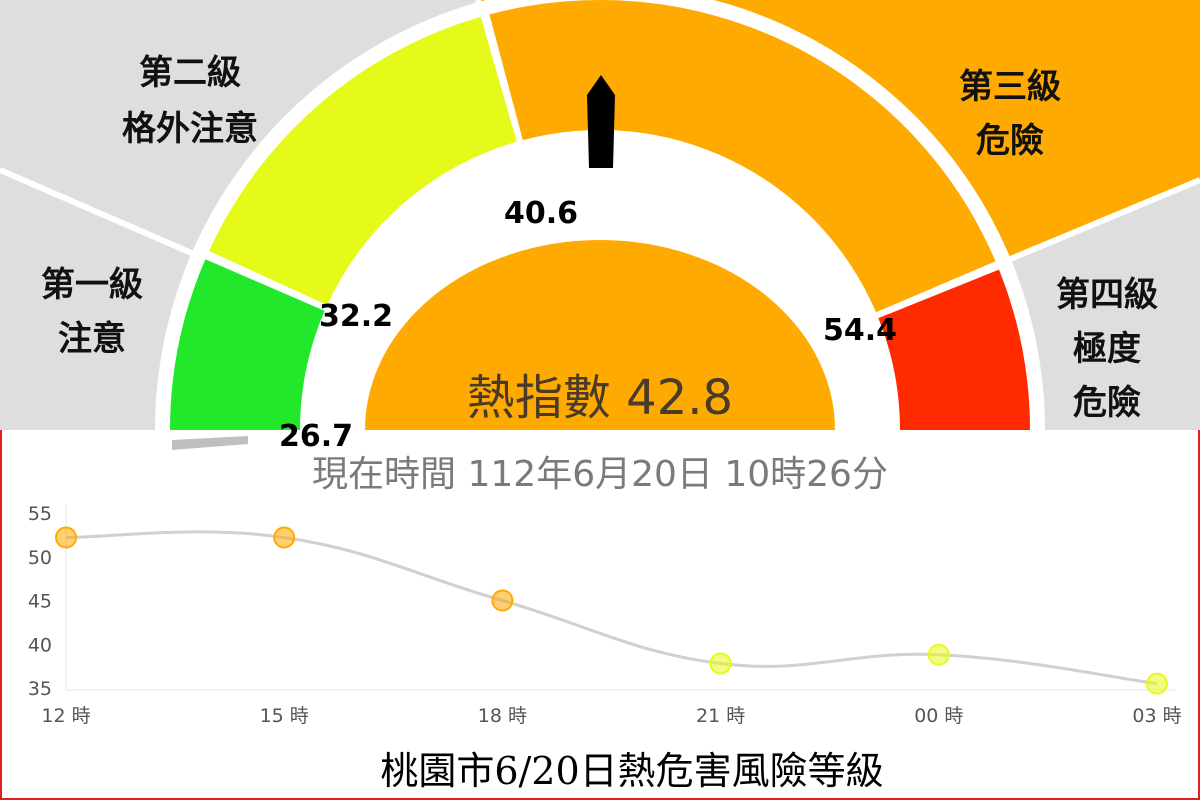 The height and width of the screenshot is (800, 1200). What do you see at coordinates (600, 474) in the screenshot?
I see `current-time: 現在時間 112年6月20日 10時26分` at bounding box center [600, 474].